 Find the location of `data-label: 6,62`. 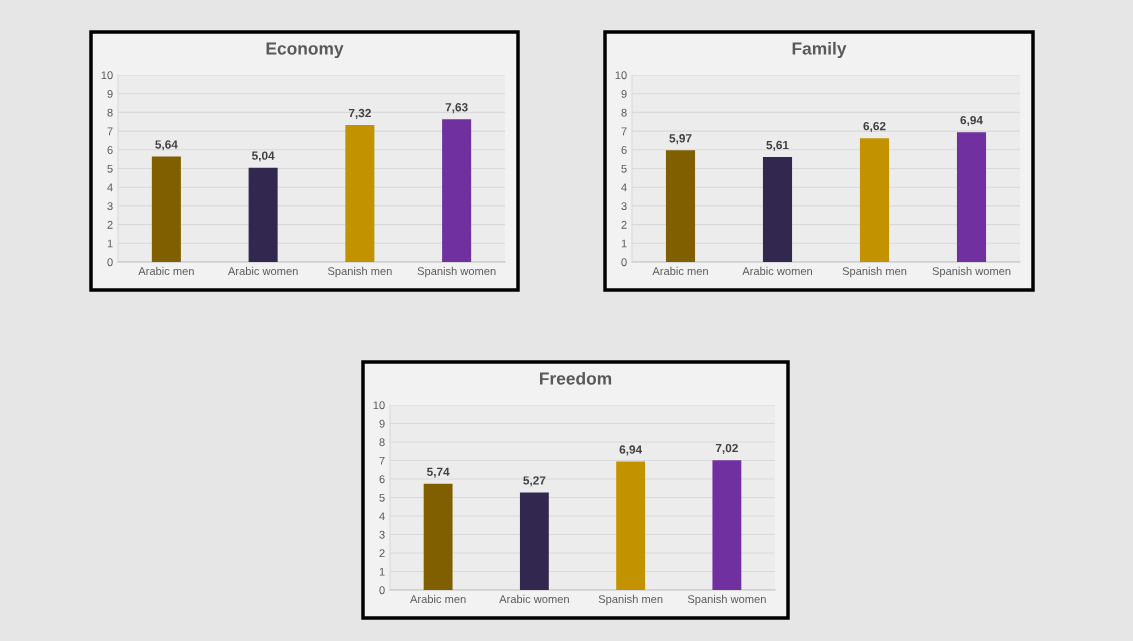

data-label: 6,62 is located at coordinates (874, 127).